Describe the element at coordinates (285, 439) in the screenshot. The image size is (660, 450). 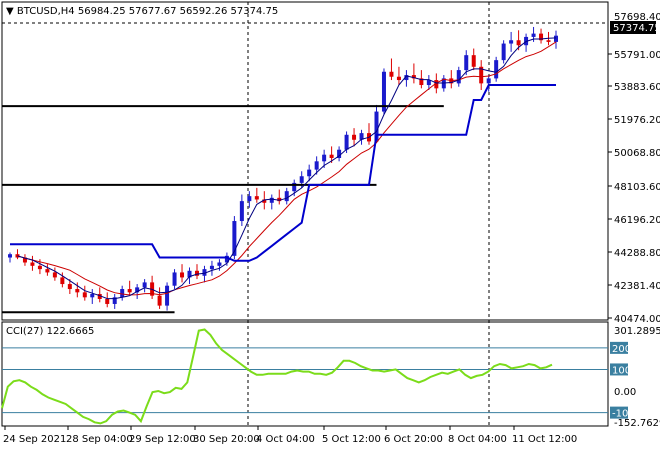
I see `time-tick-label: 4 Oct 04:00` at that location.